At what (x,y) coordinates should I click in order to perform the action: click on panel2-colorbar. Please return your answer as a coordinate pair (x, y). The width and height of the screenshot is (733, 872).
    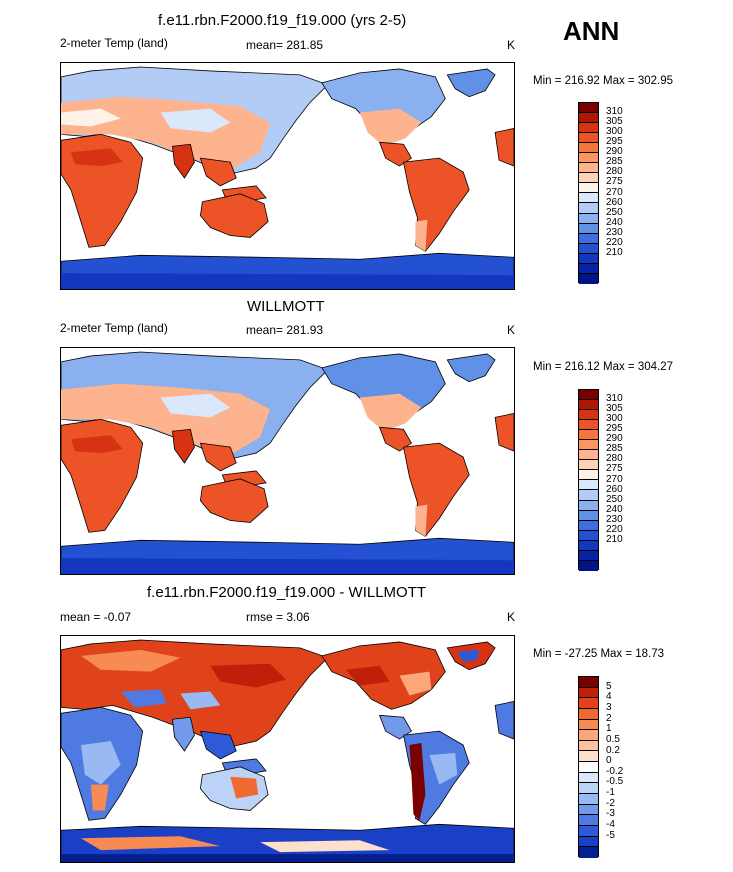
    Looking at the image, I should click on (588, 480).